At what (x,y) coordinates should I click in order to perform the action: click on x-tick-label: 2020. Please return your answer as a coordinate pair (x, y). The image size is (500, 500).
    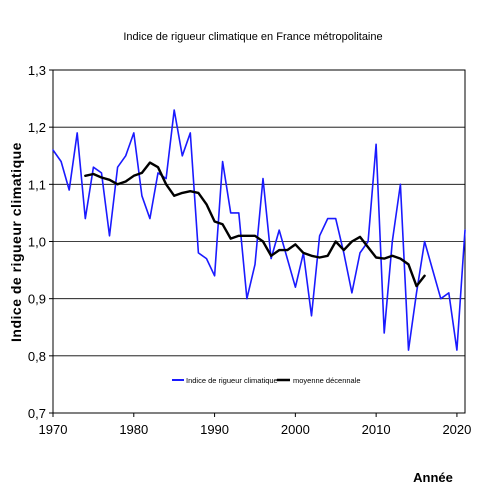
    Looking at the image, I should click on (456, 429).